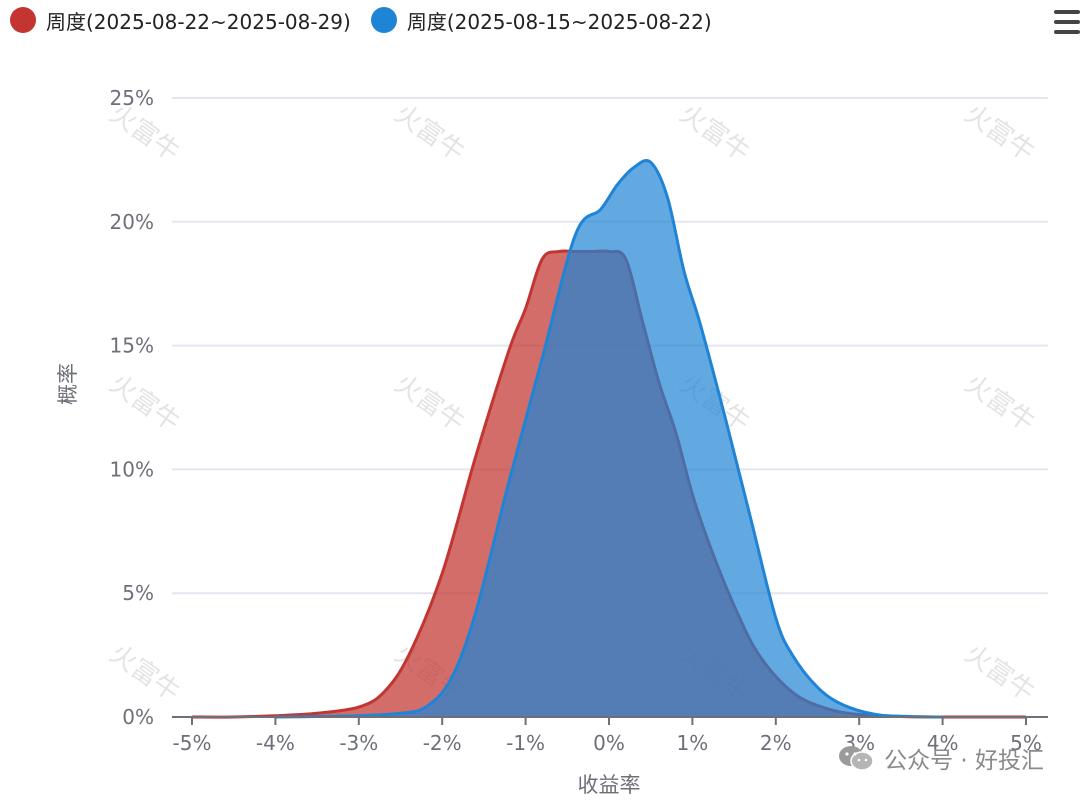 The height and width of the screenshot is (803, 1080). I want to click on y-tick-label: 0%, so click(138, 717).